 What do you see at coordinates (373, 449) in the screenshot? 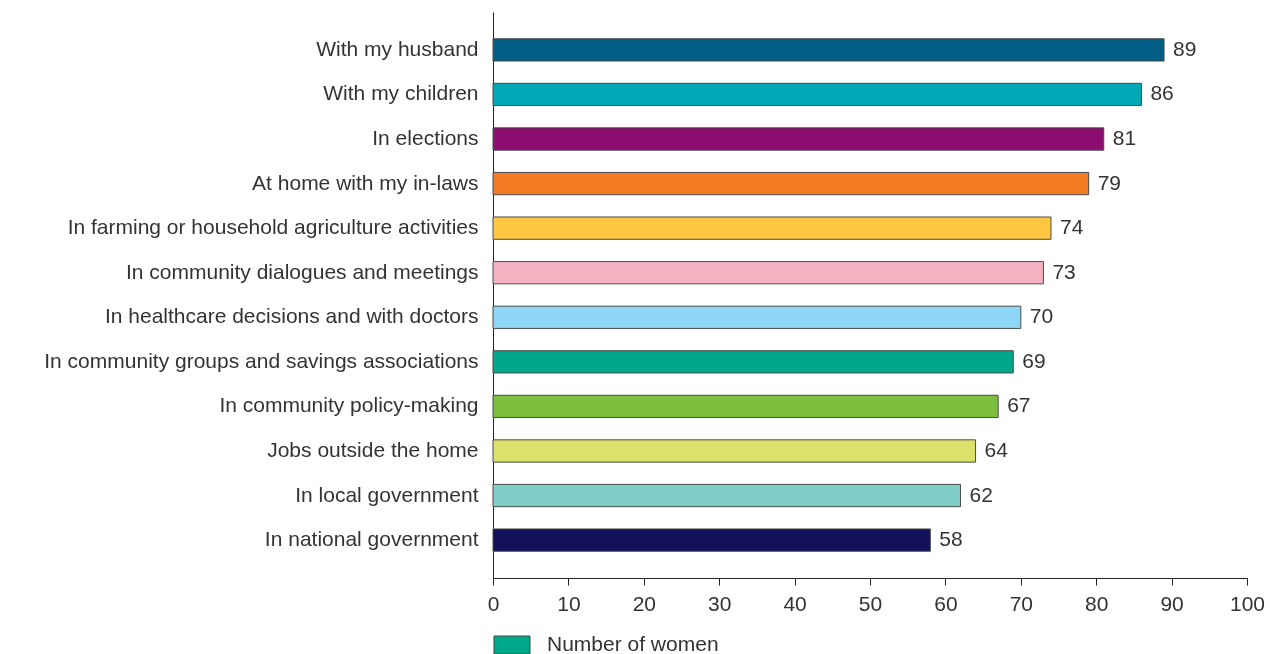
I see `y-tick-label: Jobs outside the home` at bounding box center [373, 449].